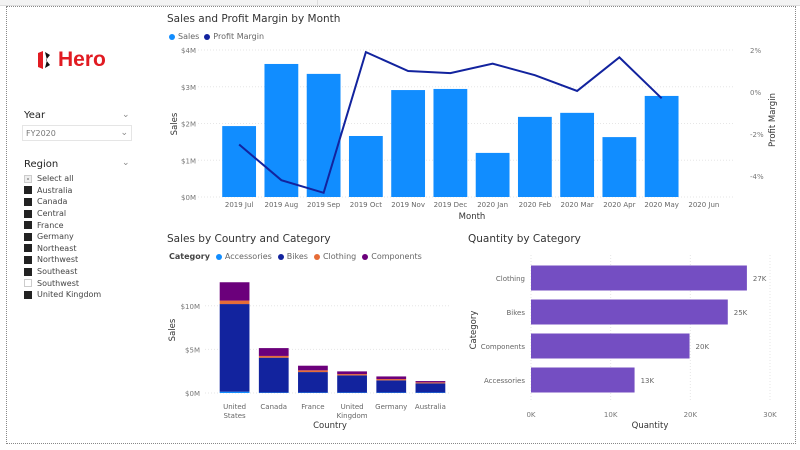 The height and width of the screenshot is (450, 800). What do you see at coordinates (41, 164) in the screenshot?
I see `region-slicer-title: Region` at bounding box center [41, 164].